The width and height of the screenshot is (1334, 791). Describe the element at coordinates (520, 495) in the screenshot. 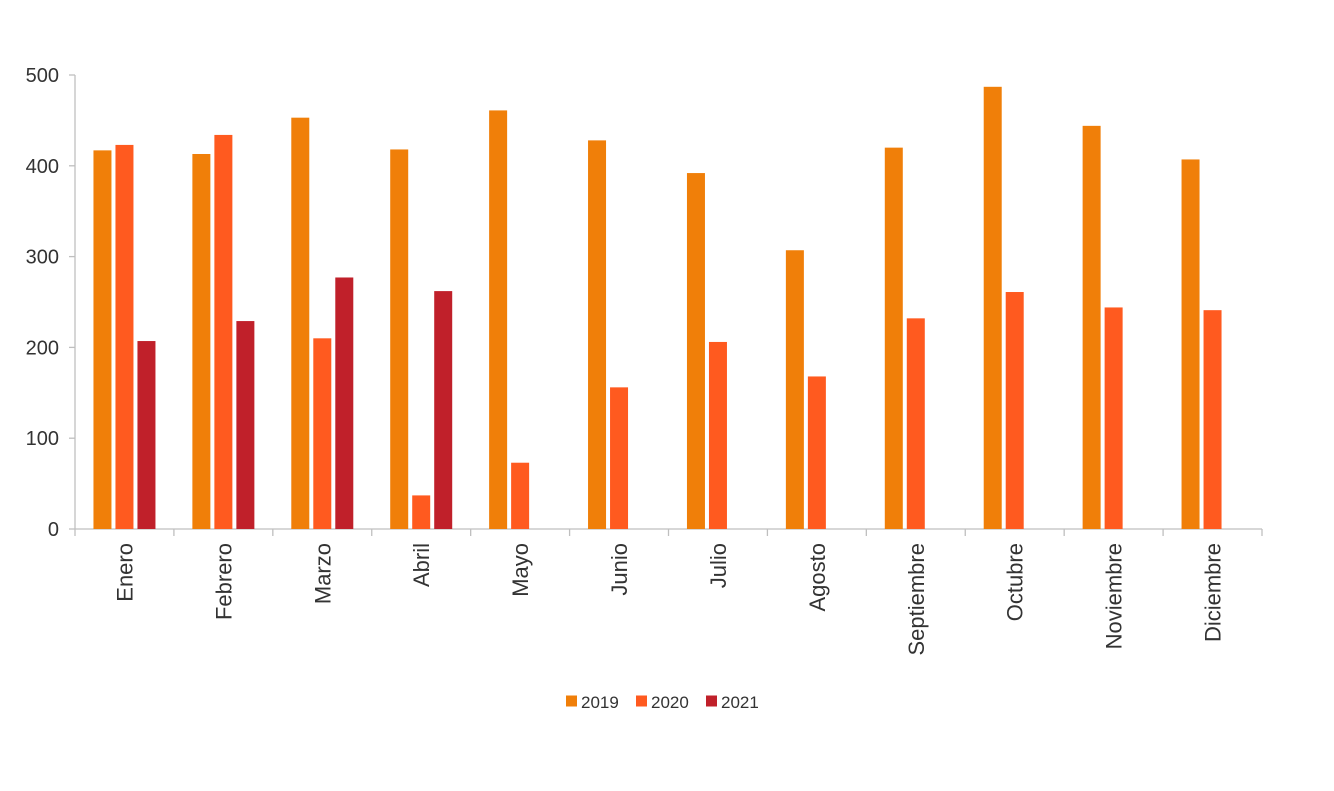

I see `bar-2020-mayo` at that location.